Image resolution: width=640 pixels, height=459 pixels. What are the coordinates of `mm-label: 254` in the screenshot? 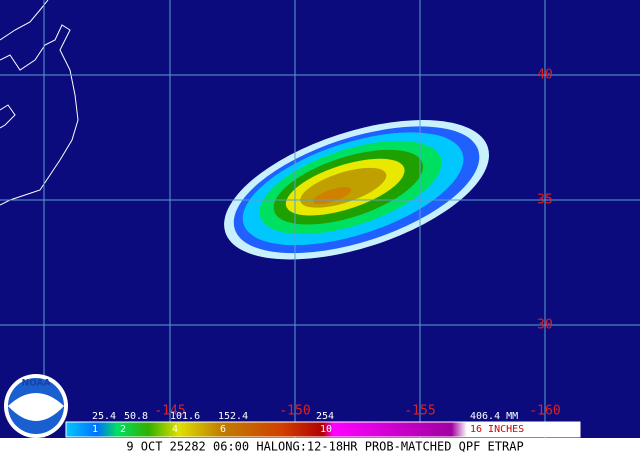 It's located at (325, 416).